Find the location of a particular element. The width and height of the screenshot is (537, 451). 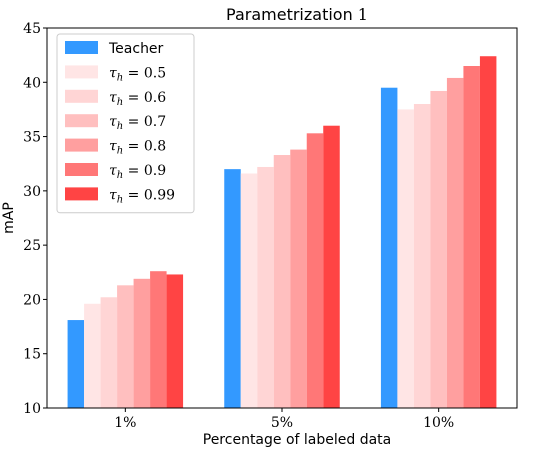

legend-label-0: Teacher is located at coordinates (136, 49).